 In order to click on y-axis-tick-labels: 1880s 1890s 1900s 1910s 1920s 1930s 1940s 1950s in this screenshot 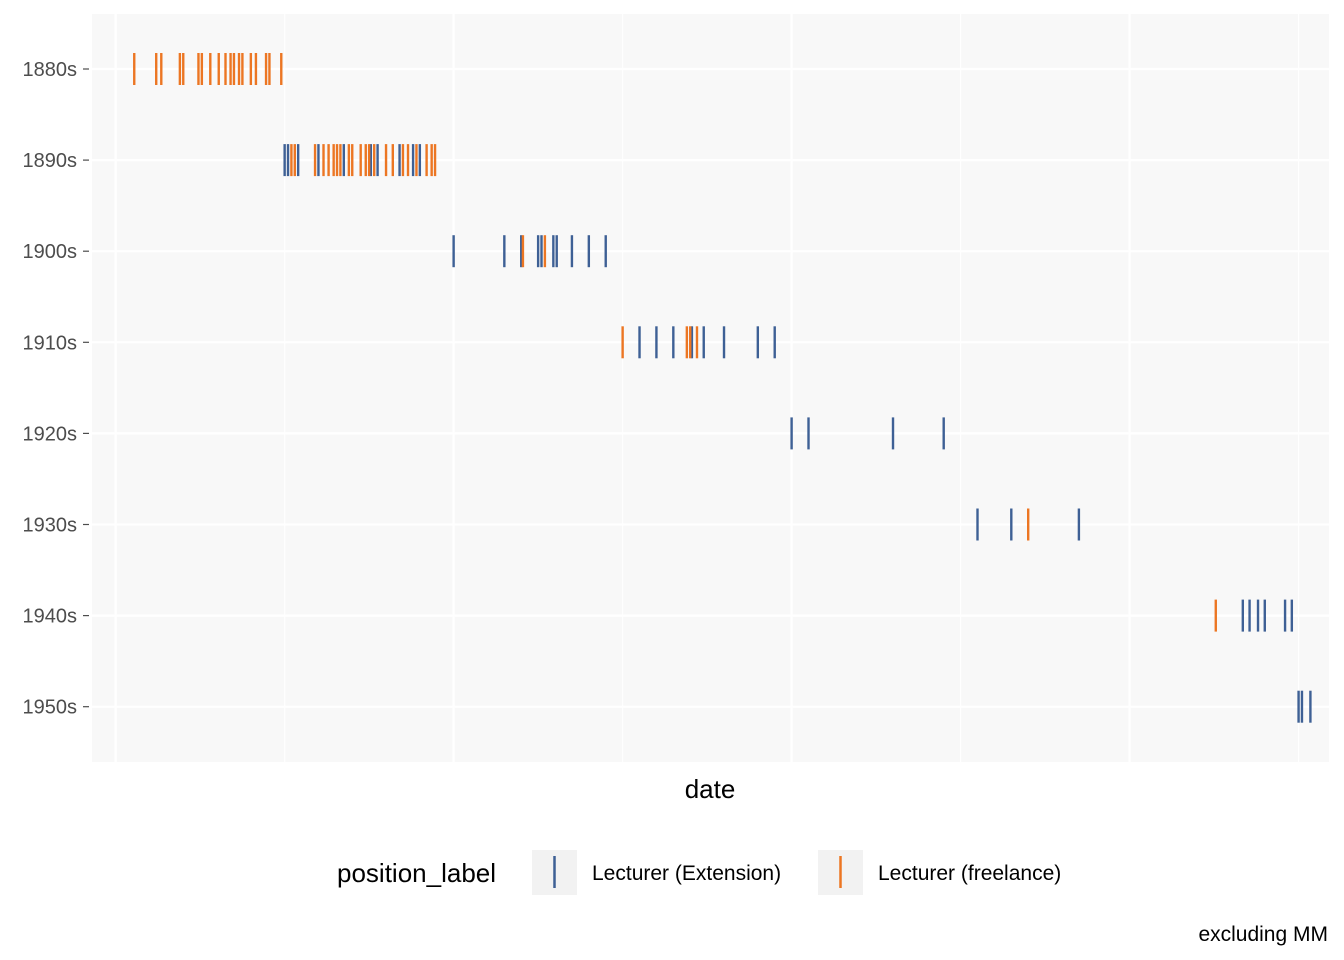, I will do `click(56, 389)`.